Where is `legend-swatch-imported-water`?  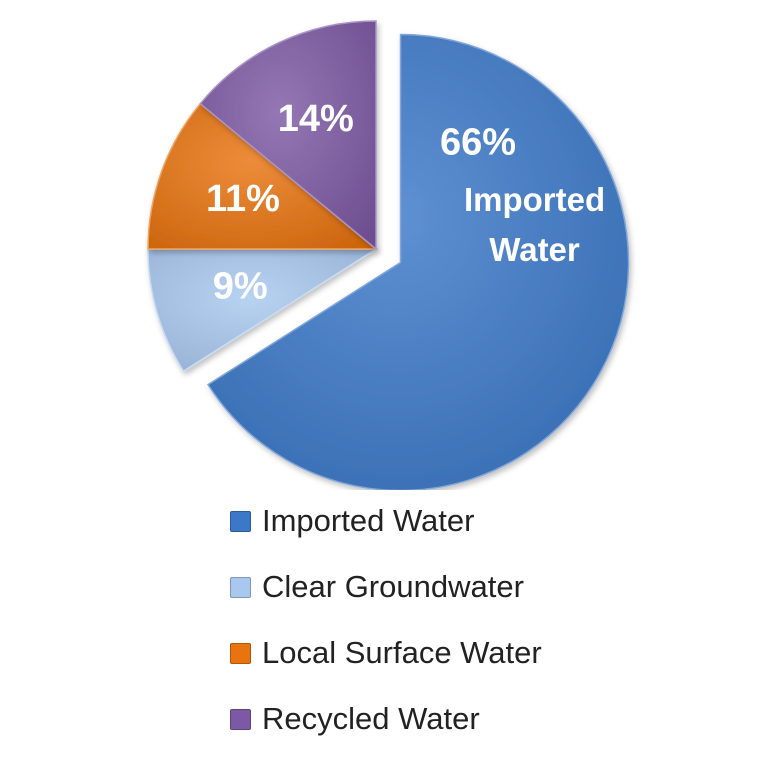
legend-swatch-imported-water is located at coordinates (240, 521).